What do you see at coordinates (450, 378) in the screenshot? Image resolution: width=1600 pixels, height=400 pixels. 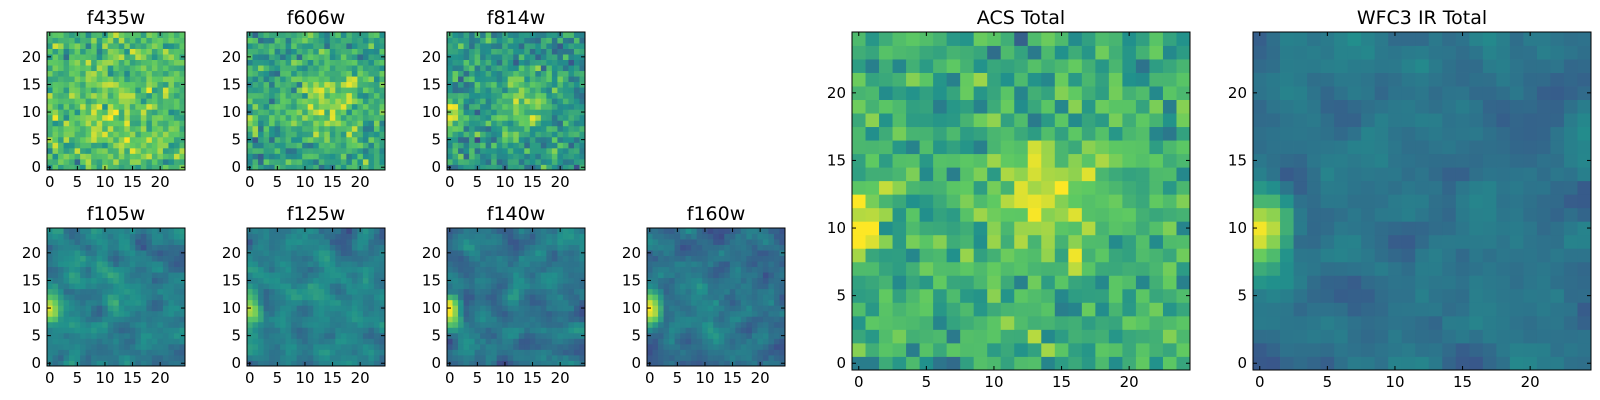 I see `x-tick-label: 0` at bounding box center [450, 378].